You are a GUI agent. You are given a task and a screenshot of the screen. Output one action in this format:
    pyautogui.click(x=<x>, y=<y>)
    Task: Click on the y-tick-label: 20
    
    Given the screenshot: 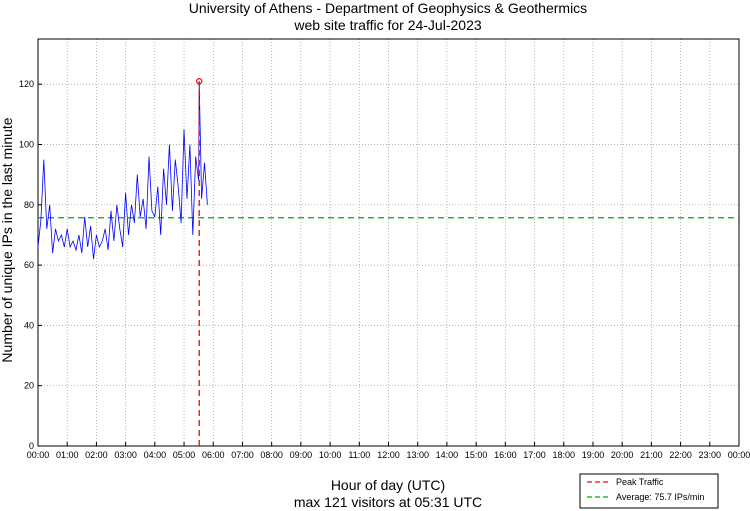 What is the action you would take?
    pyautogui.click(x=29, y=386)
    